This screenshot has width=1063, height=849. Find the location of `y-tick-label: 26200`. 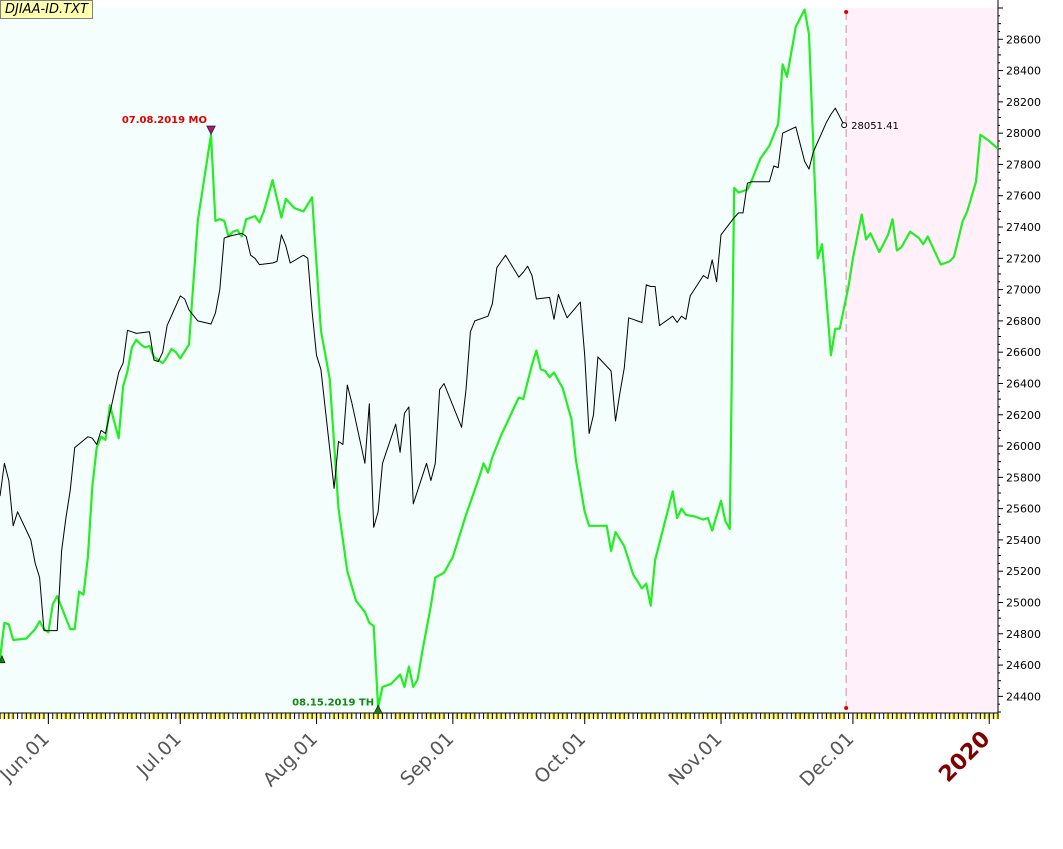

y-tick-label: 26200 is located at coordinates (1023, 415).